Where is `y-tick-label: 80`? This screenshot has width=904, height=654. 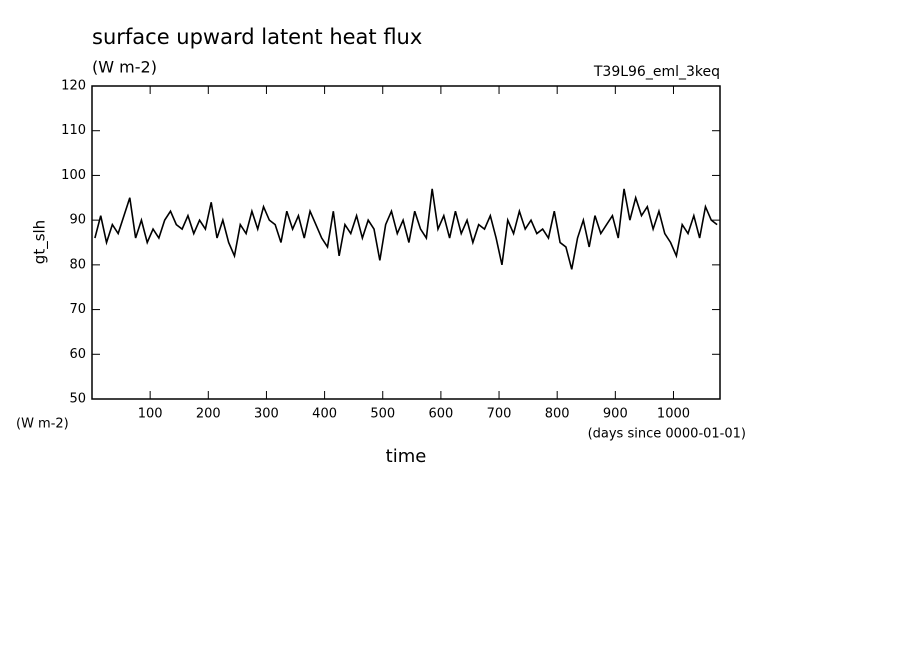
y-tick-label: 80 is located at coordinates (77, 264).